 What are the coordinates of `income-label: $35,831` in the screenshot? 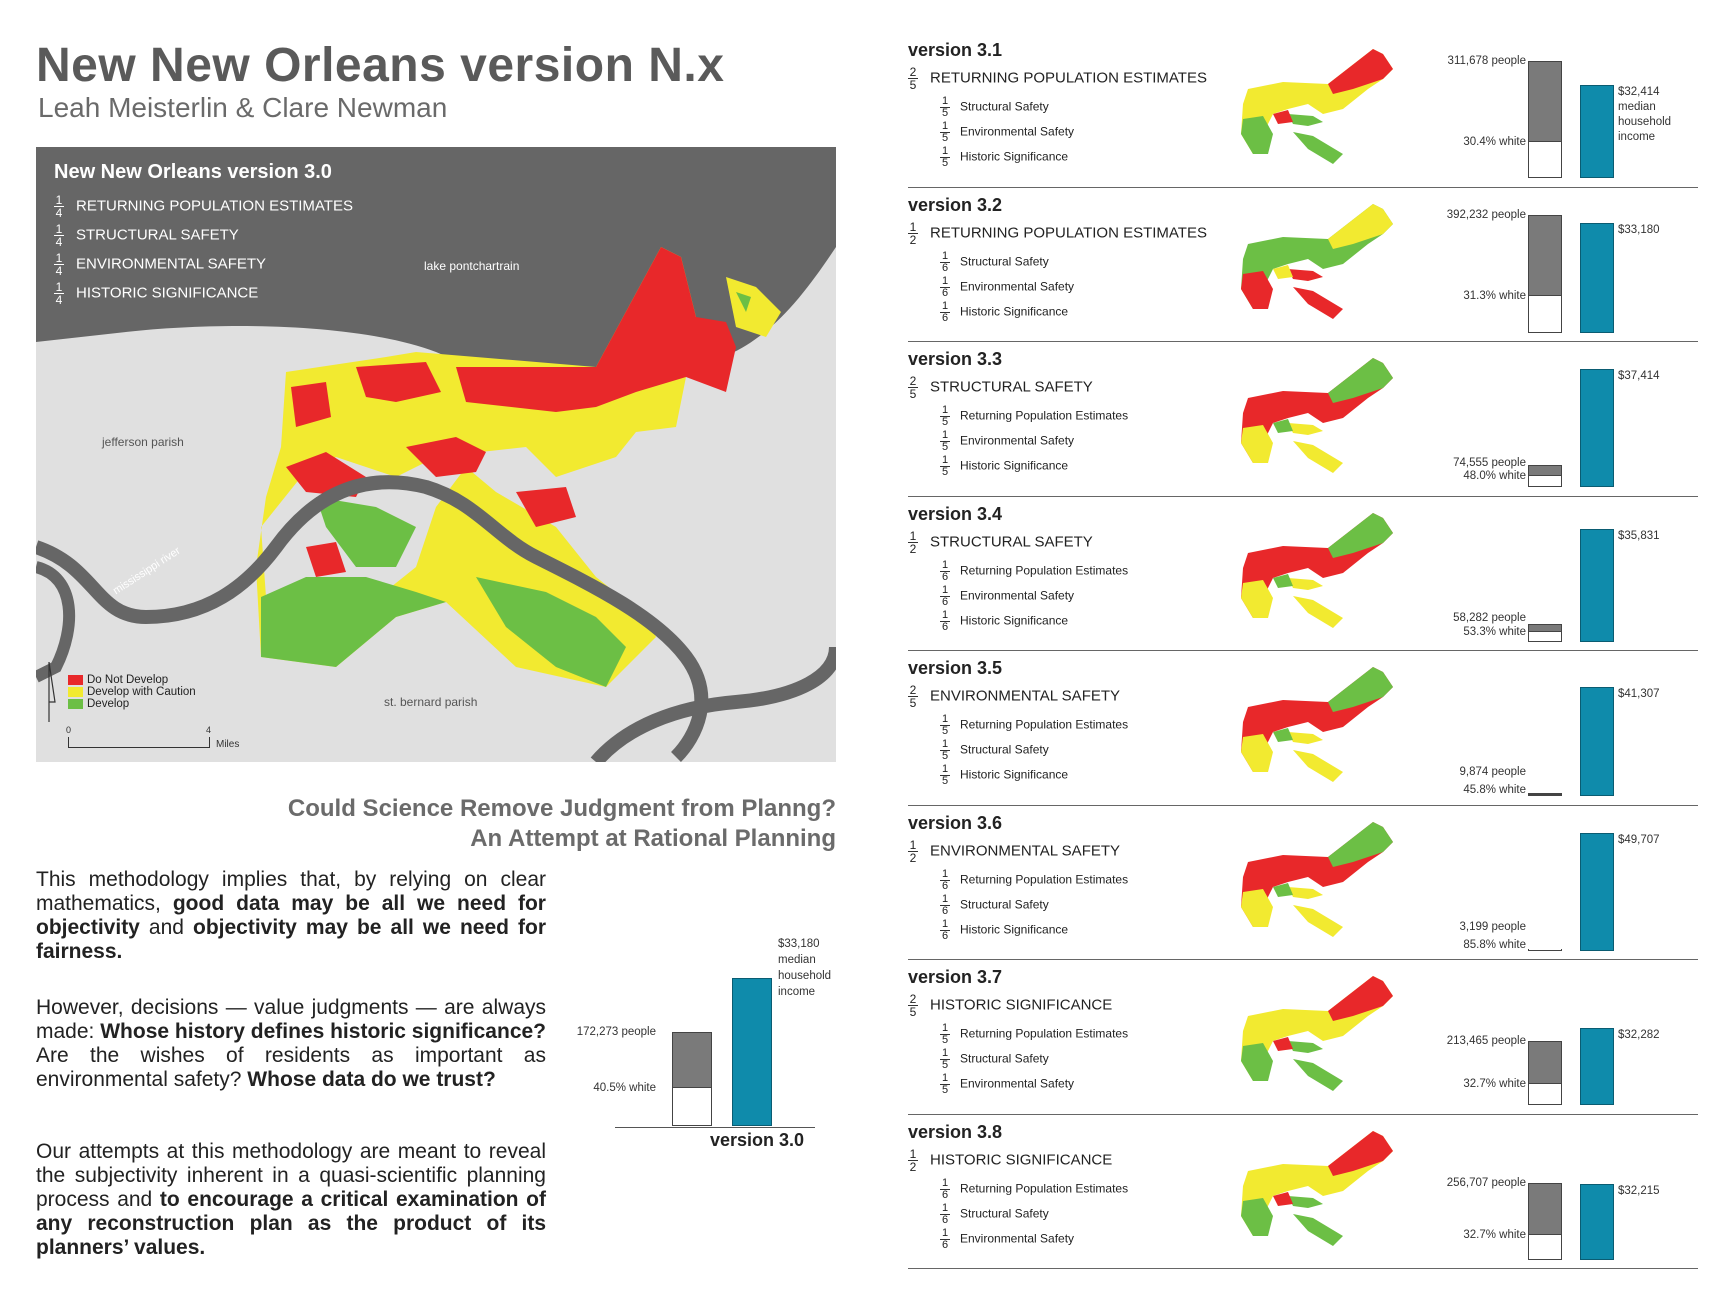 It's located at (1639, 536).